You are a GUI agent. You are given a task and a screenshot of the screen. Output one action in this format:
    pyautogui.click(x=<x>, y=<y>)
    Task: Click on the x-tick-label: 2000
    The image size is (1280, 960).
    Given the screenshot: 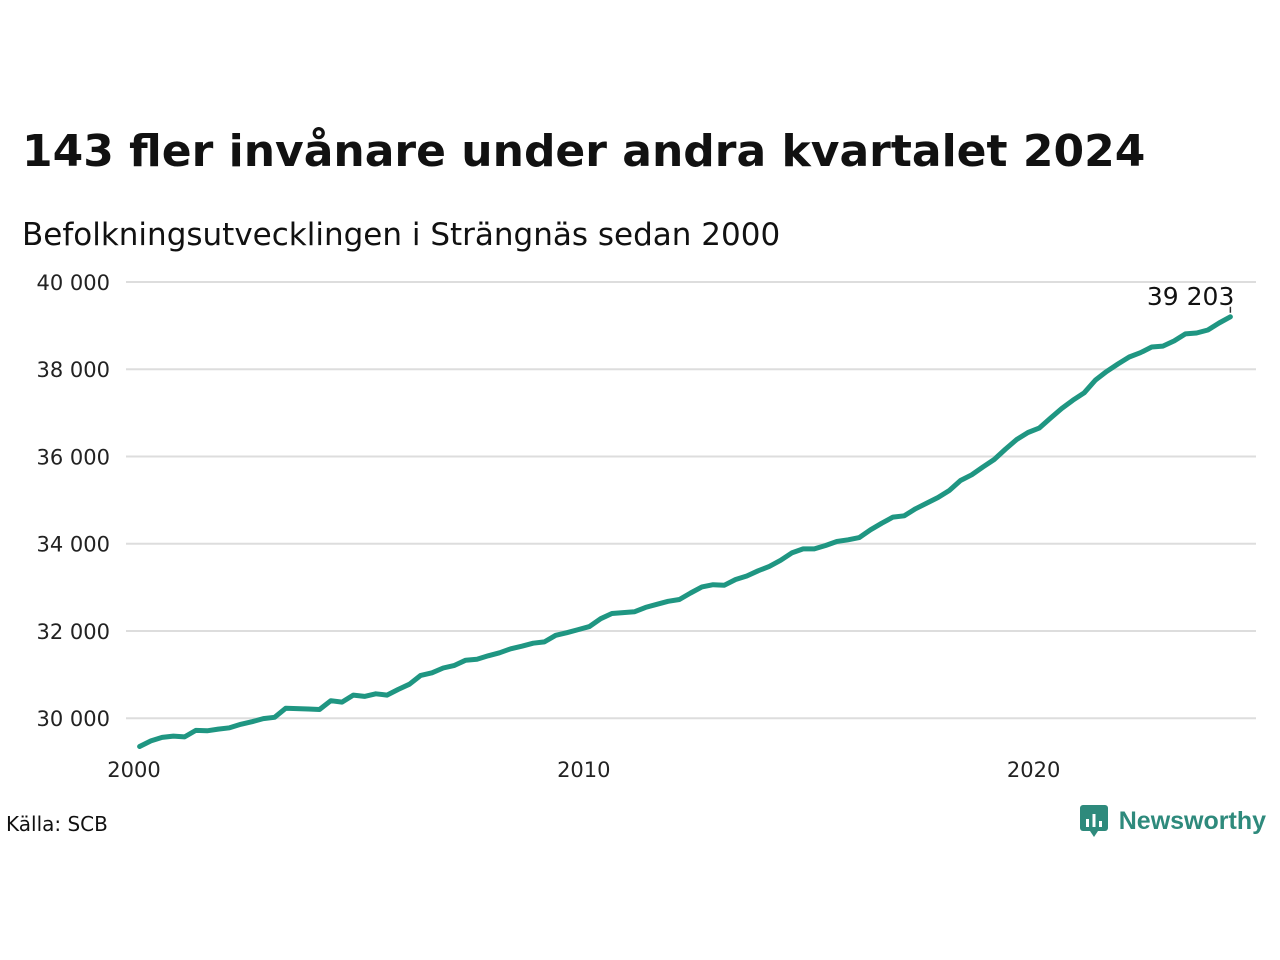 What is the action you would take?
    pyautogui.click(x=133, y=770)
    